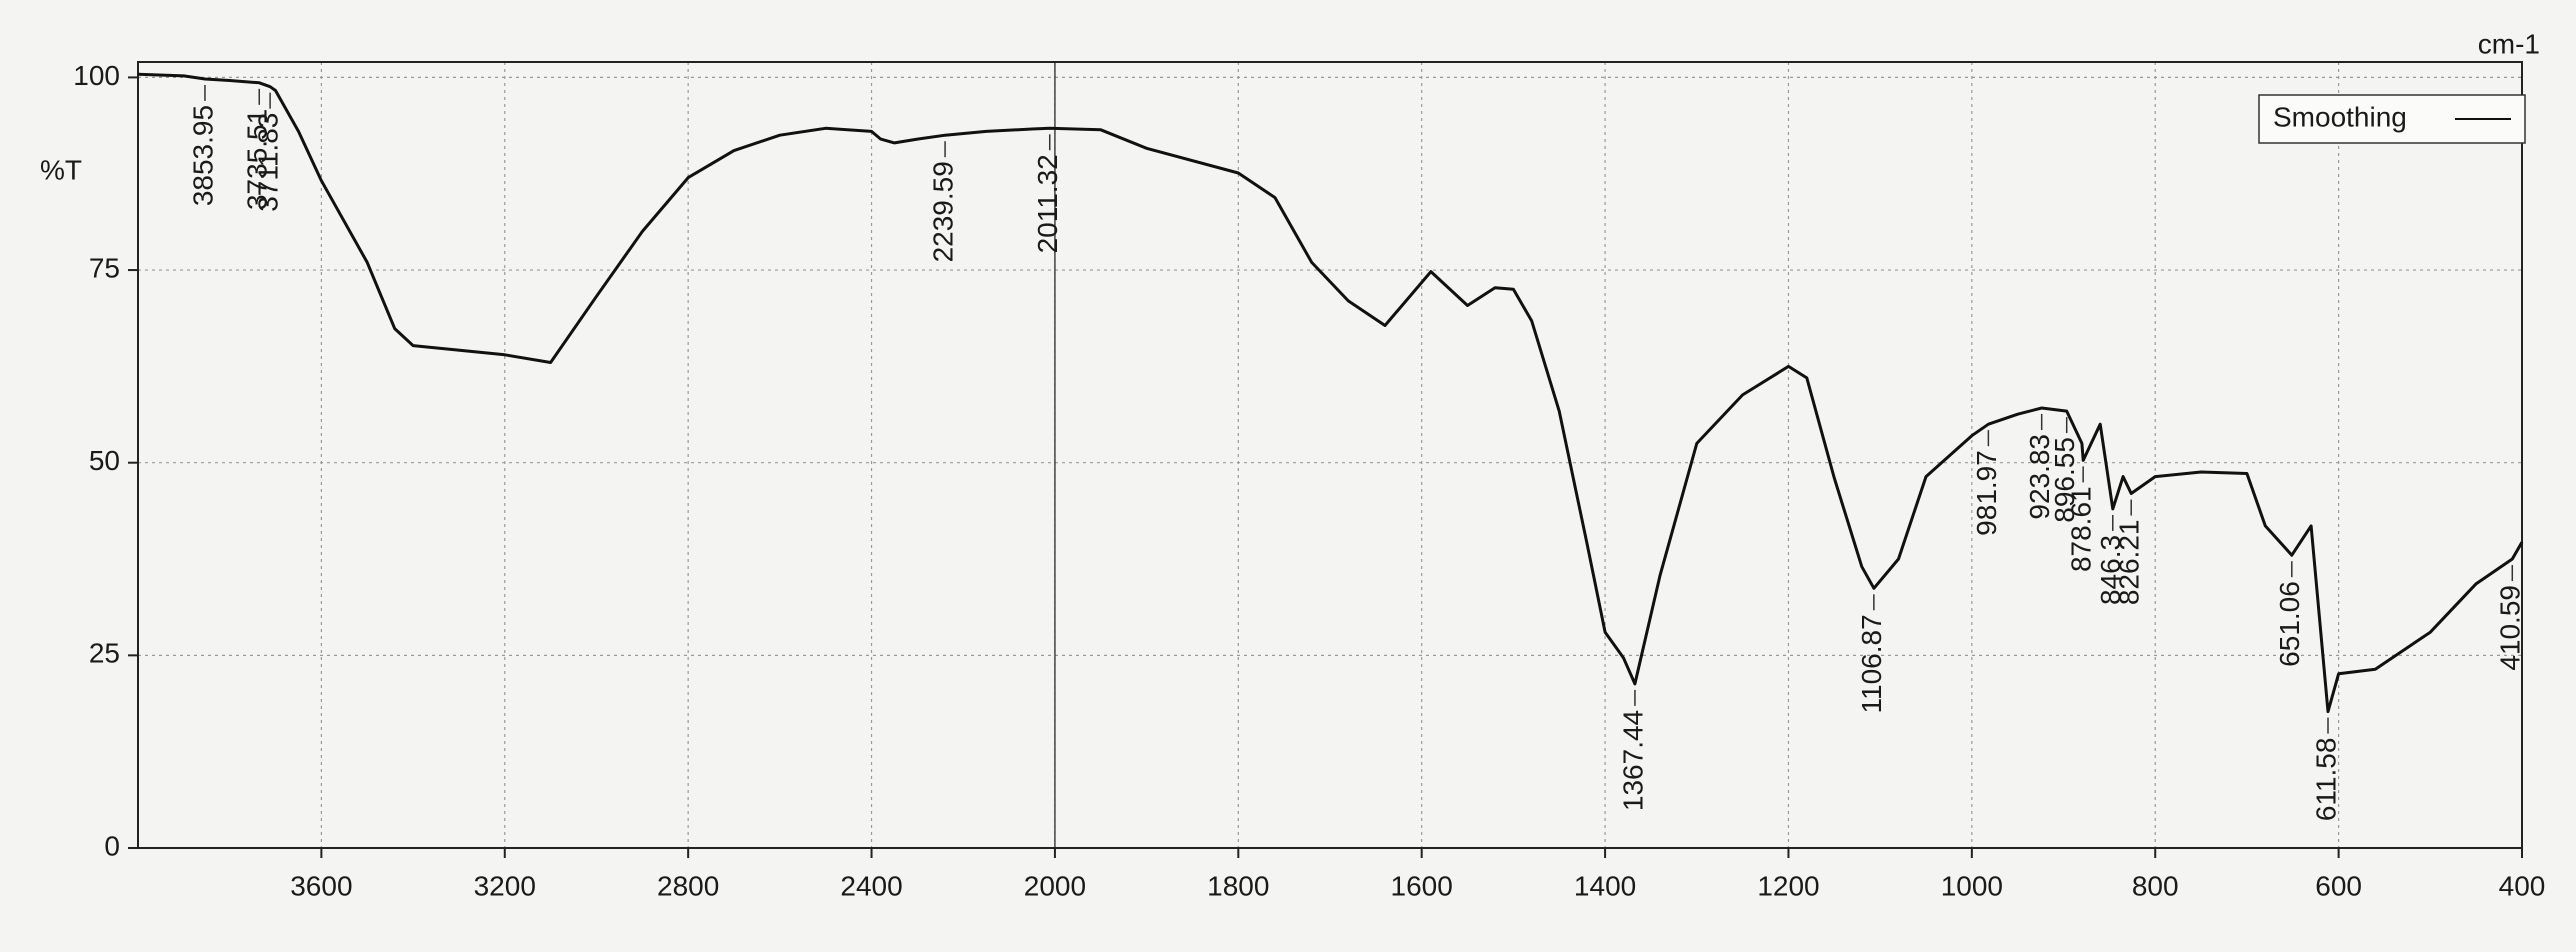 This screenshot has height=952, width=2576. What do you see at coordinates (2155, 885) in the screenshot?
I see `x-tick-label: 800` at bounding box center [2155, 885].